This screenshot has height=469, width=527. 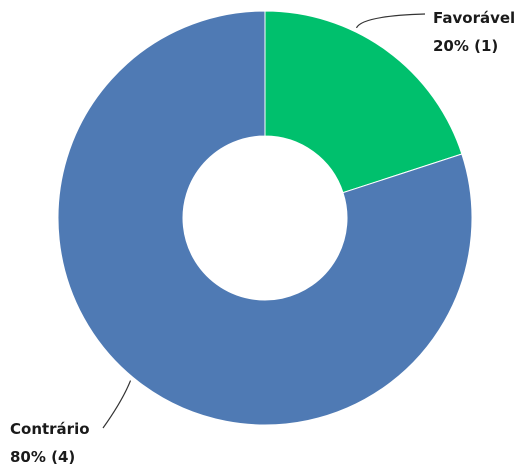 What do you see at coordinates (50, 429) in the screenshot?
I see `label-contrario-name: Contrário` at bounding box center [50, 429].